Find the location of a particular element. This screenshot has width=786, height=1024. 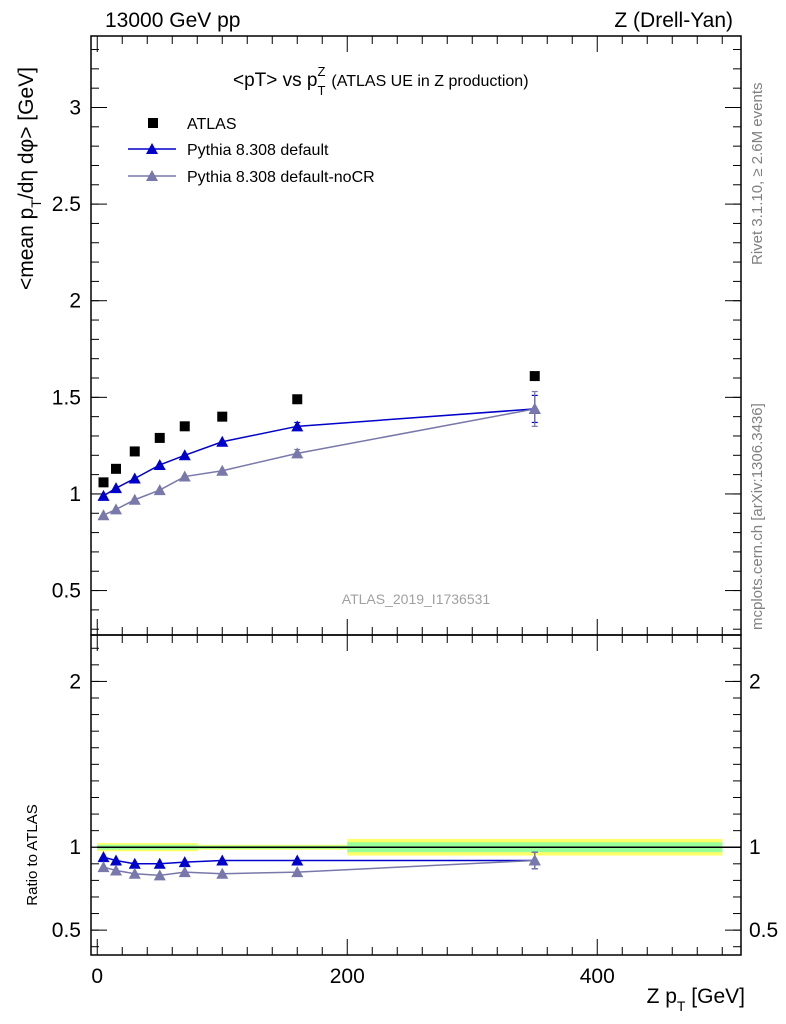

xtick-label: 200 is located at coordinates (347, 976).